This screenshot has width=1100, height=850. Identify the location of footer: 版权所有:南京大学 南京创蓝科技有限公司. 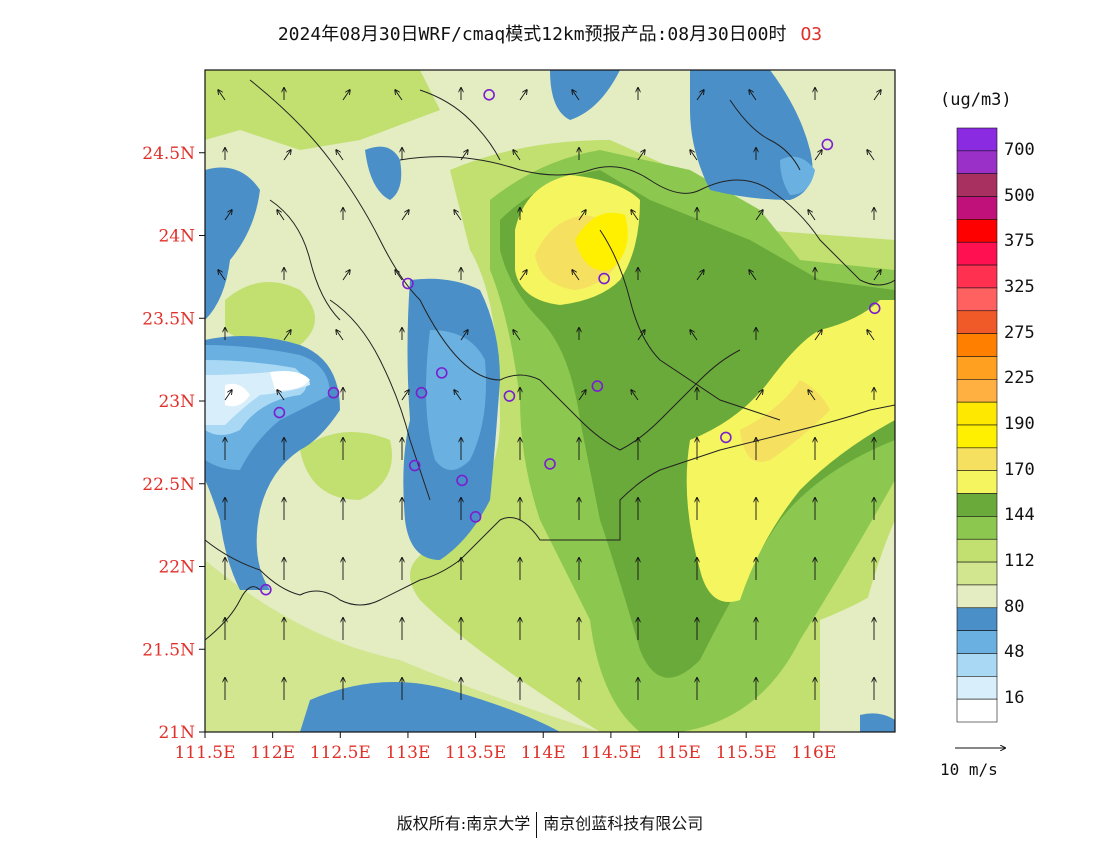
(550, 824).